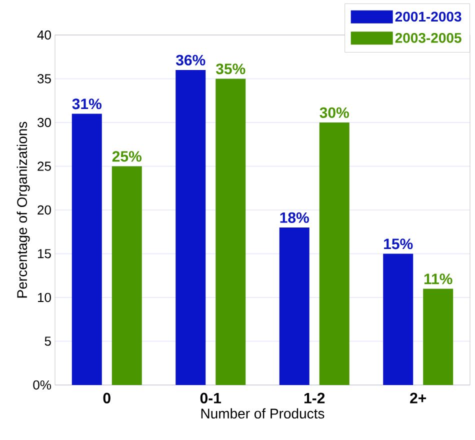 This screenshot has width=475, height=440. Describe the element at coordinates (211, 398) in the screenshot. I see `x-tick-label: 0-1` at that location.